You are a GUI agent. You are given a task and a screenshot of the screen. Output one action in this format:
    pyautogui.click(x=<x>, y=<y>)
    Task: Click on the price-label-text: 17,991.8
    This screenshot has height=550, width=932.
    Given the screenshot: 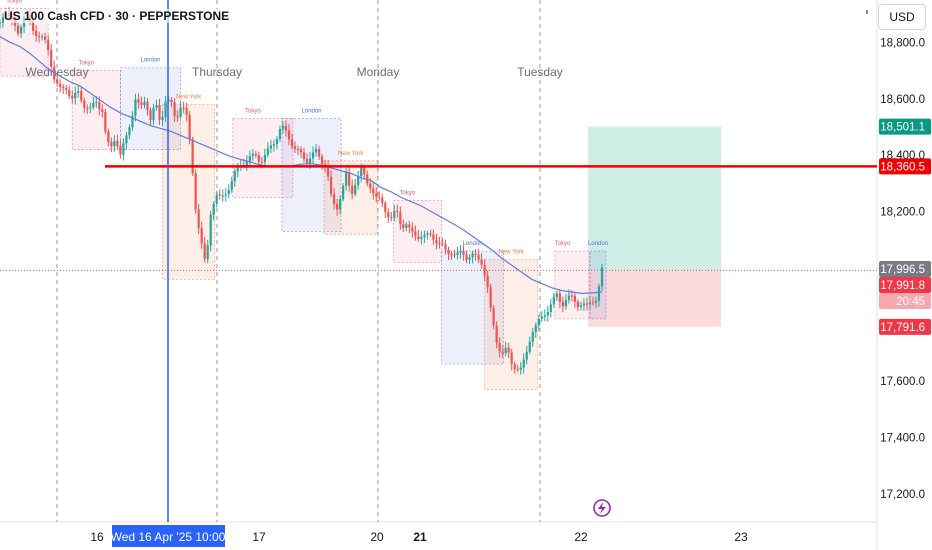 What is the action you would take?
    pyautogui.click(x=902, y=286)
    